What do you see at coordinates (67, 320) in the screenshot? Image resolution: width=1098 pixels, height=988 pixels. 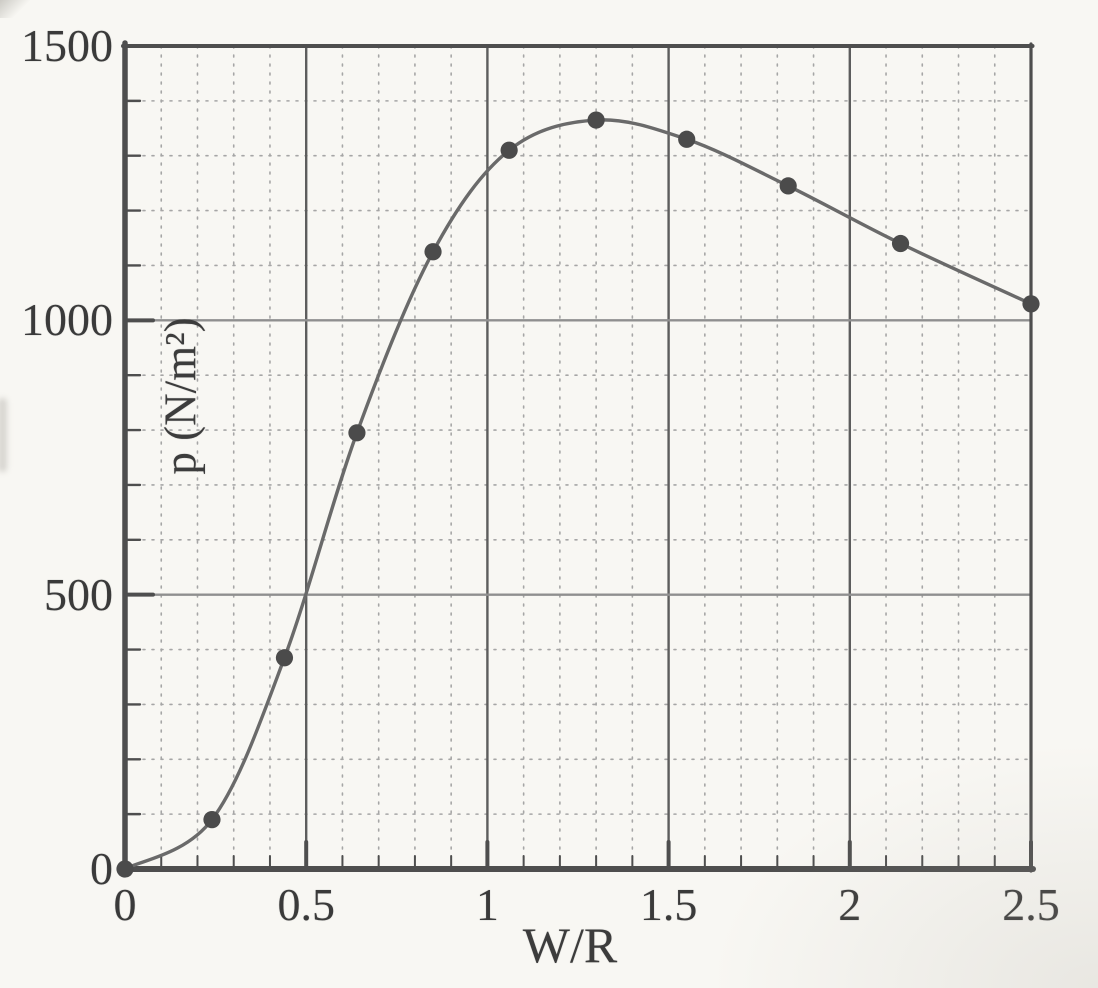 I see `y-tick-label: 1000` at bounding box center [67, 320].